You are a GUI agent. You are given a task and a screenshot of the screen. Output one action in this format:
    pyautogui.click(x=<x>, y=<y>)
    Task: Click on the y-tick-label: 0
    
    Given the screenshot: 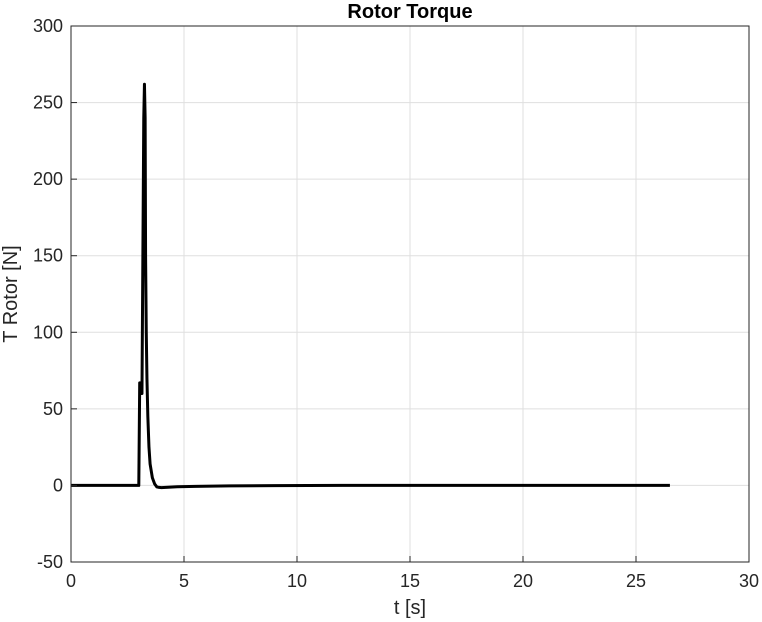 What is the action you would take?
    pyautogui.click(x=58, y=485)
    